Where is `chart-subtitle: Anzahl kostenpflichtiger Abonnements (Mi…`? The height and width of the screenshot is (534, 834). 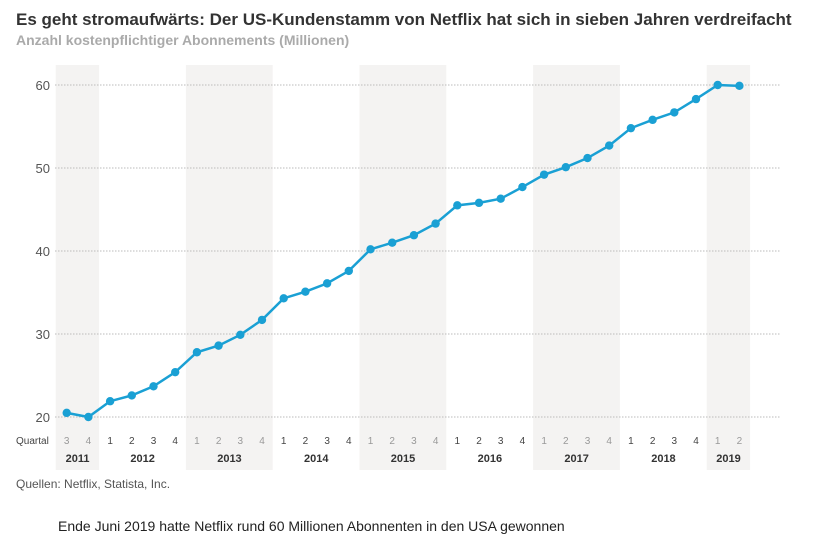
chart-subtitle: Anzahl kostenpflichtiger Abonnements (Mi… is located at coordinates (183, 40).